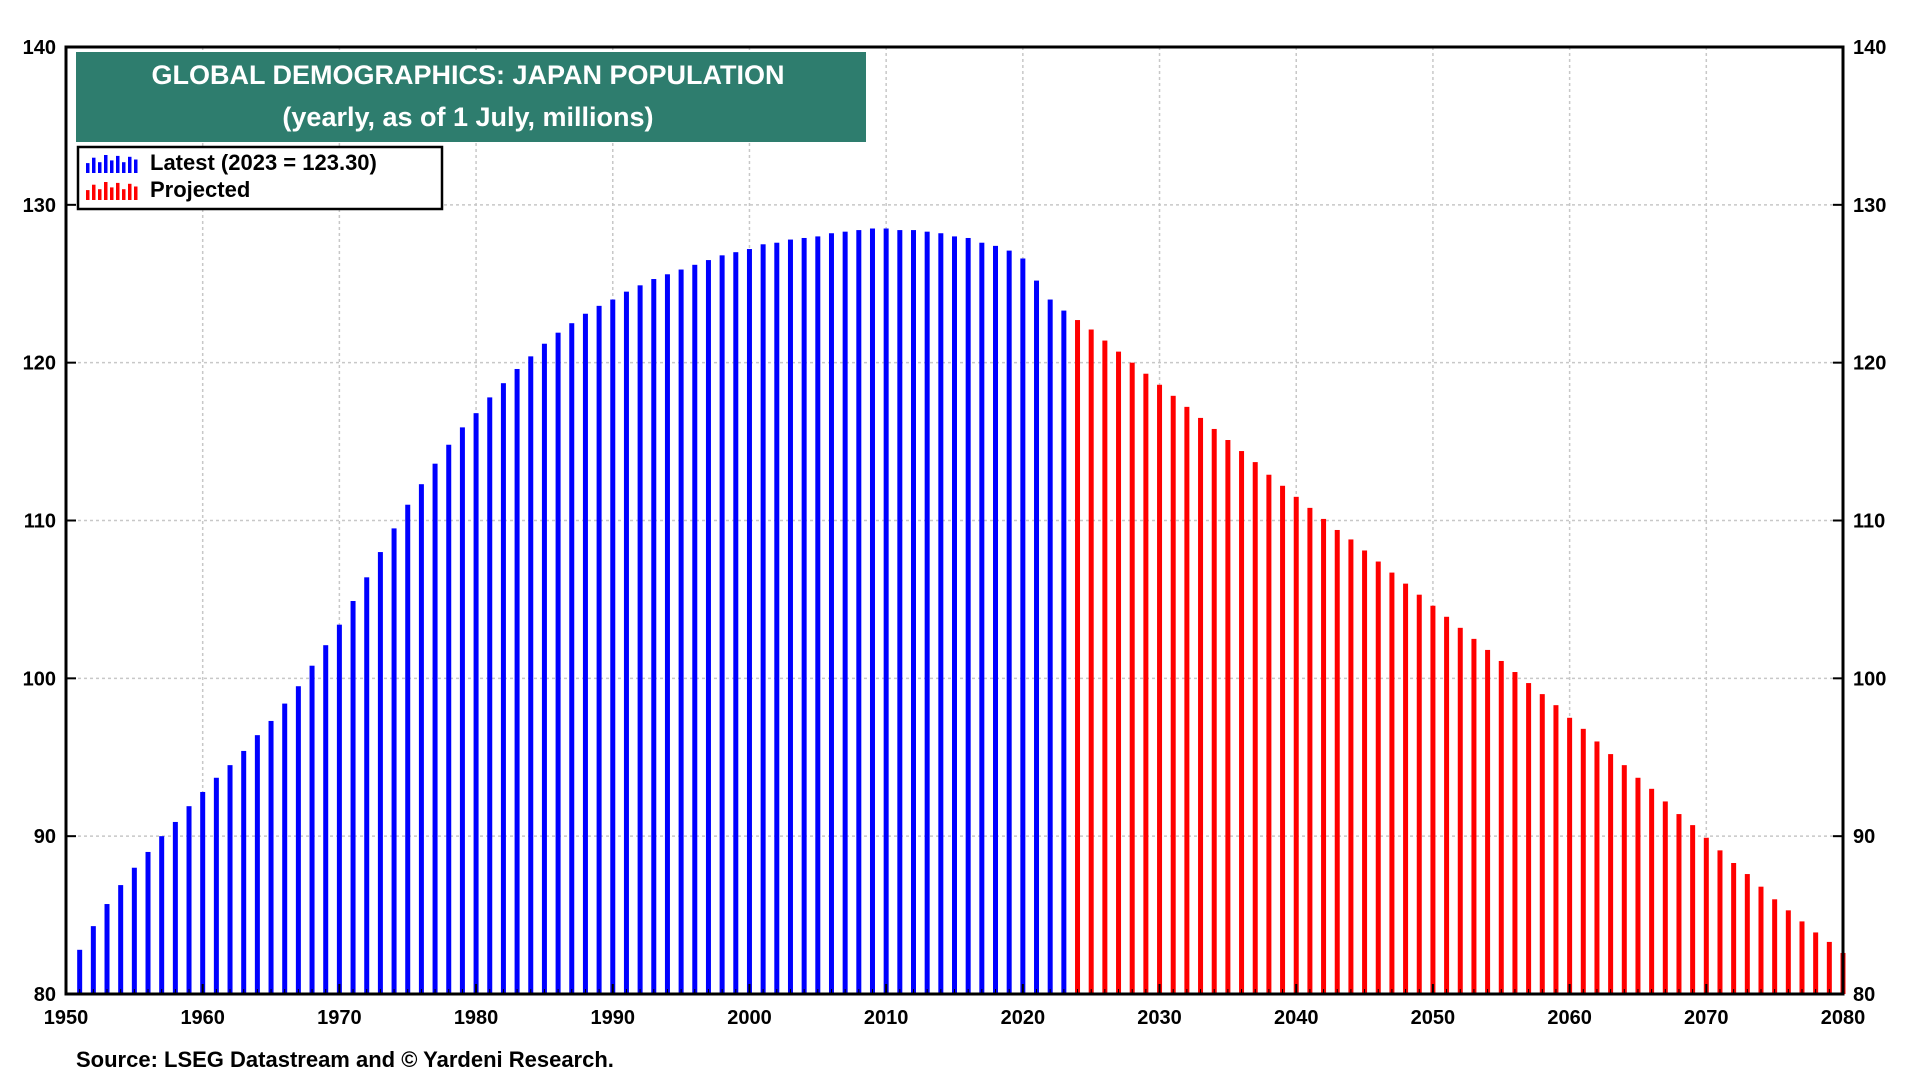 This screenshot has width=1920, height=1080. Describe the element at coordinates (1433, 1018) in the screenshot. I see `x-tick-label: 2050` at that location.